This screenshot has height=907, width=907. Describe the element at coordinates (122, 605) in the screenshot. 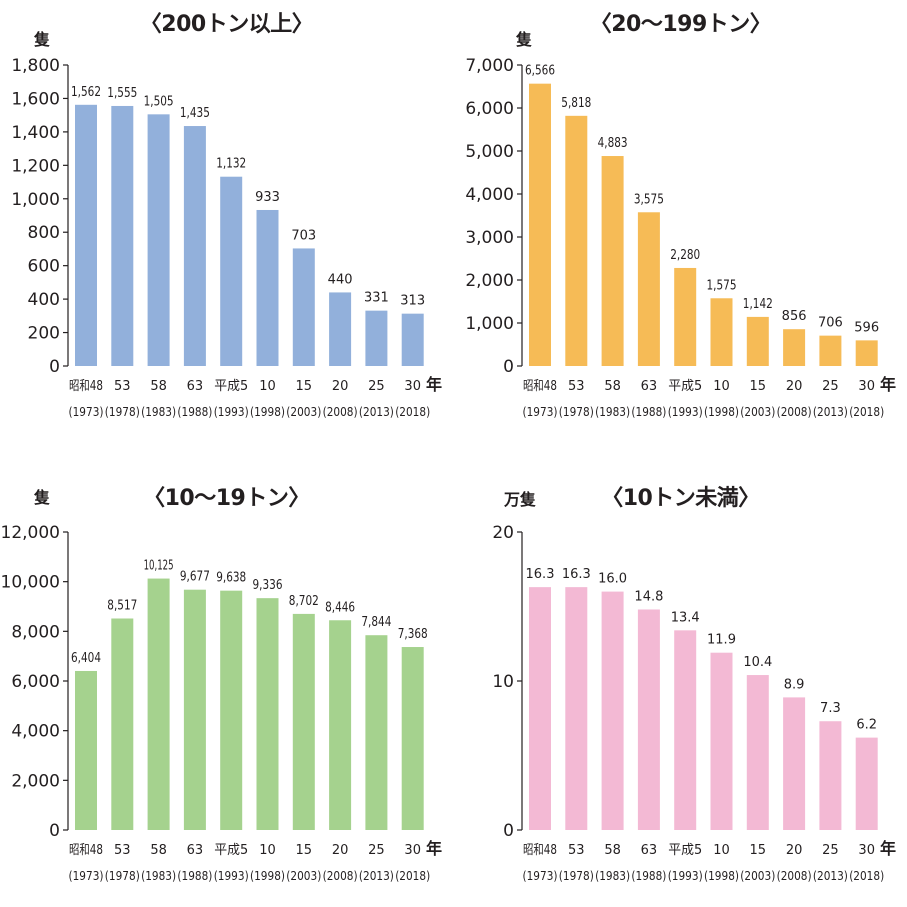

I see `data-label: 8,517` at that location.